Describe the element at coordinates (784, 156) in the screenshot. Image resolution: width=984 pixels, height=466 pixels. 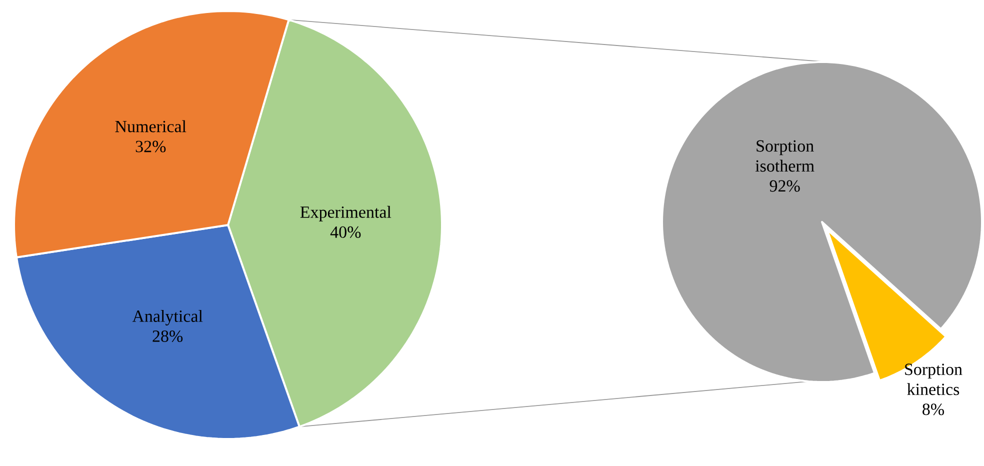
I see `slice-label: Sorption isotherm` at that location.